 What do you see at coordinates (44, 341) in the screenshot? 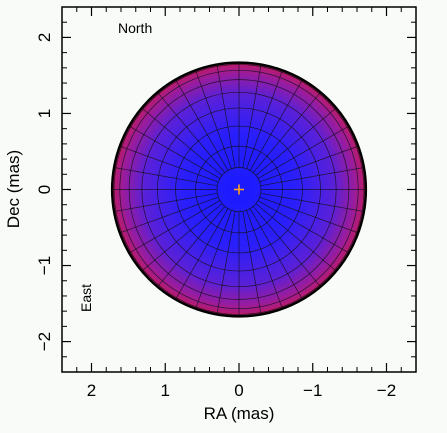
I see `y-tick-label: −2` at bounding box center [44, 341].